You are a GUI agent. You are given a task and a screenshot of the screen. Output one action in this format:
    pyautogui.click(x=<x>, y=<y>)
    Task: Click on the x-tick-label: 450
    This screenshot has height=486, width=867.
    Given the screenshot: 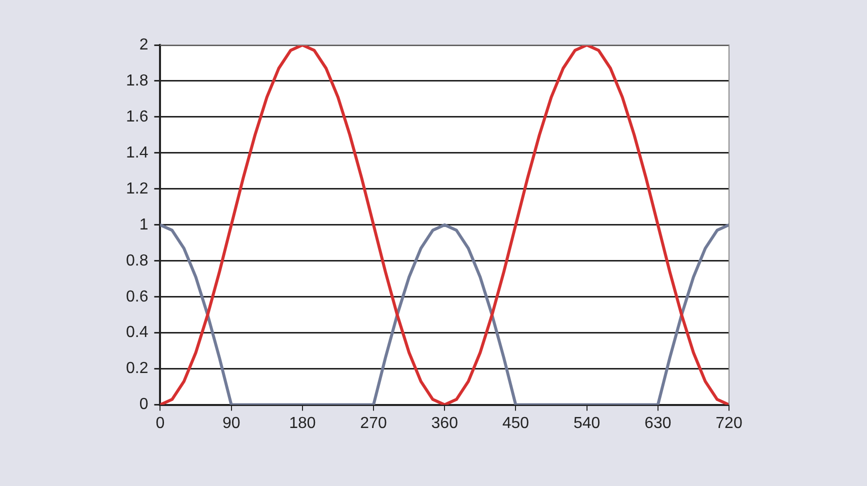 What is the action you would take?
    pyautogui.click(x=516, y=423)
    